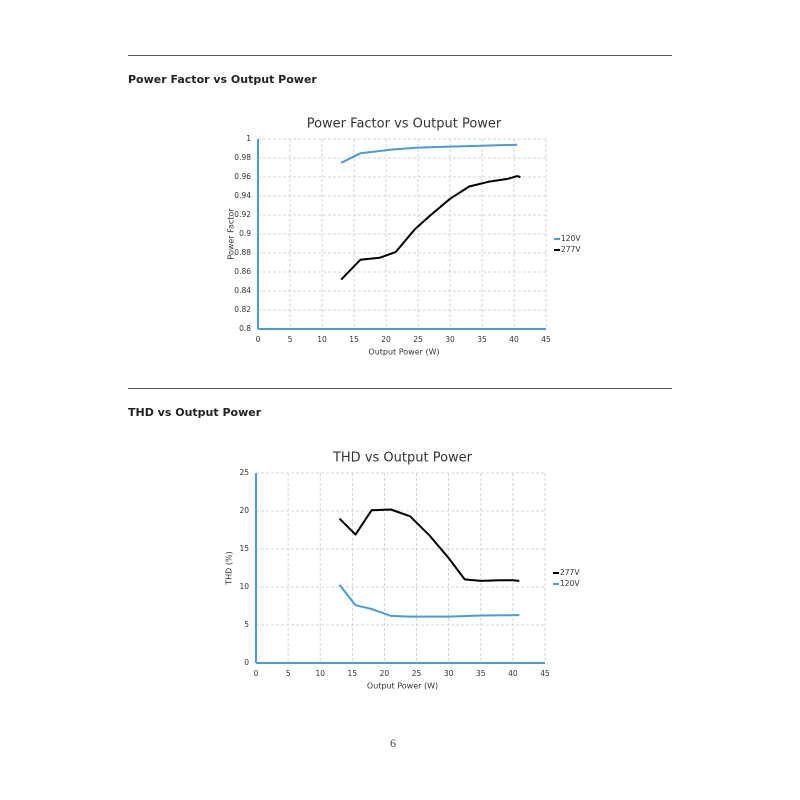 The width and height of the screenshot is (800, 800). What do you see at coordinates (242, 157) in the screenshot?
I see `y-tick-label: 0.98` at bounding box center [242, 157].